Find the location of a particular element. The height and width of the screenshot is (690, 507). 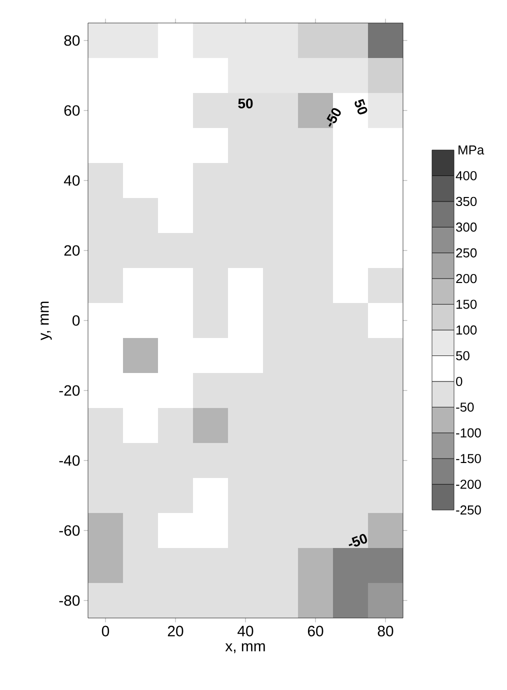

y-tick-label: 0 is located at coordinates (76, 320).